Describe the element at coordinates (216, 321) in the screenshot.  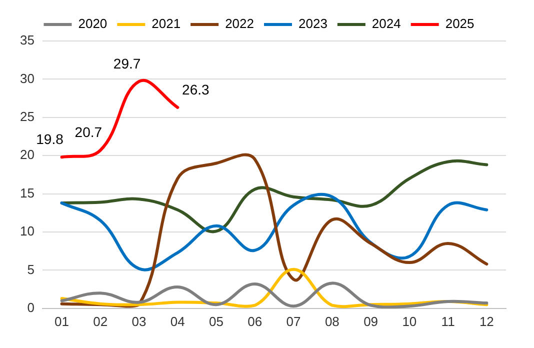
I see `x-tick-label: 05` at that location.